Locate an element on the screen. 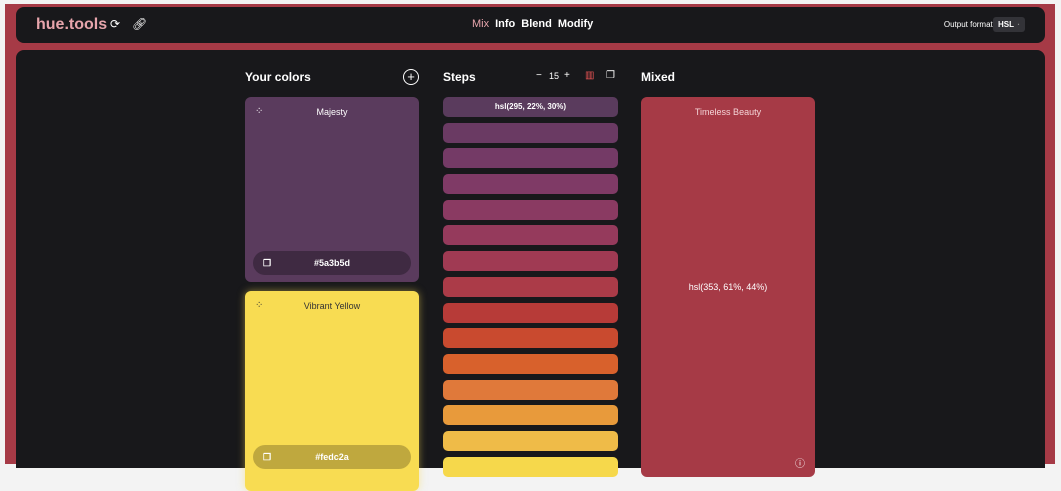  nav: Mix Info Blend Modify is located at coordinates (532, 24).